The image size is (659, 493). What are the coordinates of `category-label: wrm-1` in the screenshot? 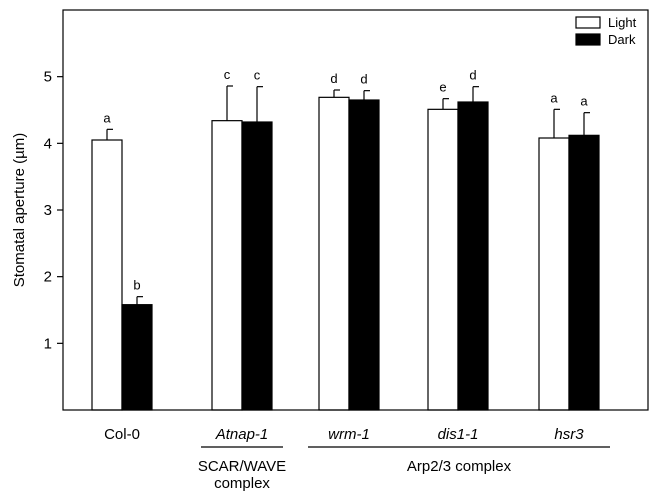 It's located at (349, 434).